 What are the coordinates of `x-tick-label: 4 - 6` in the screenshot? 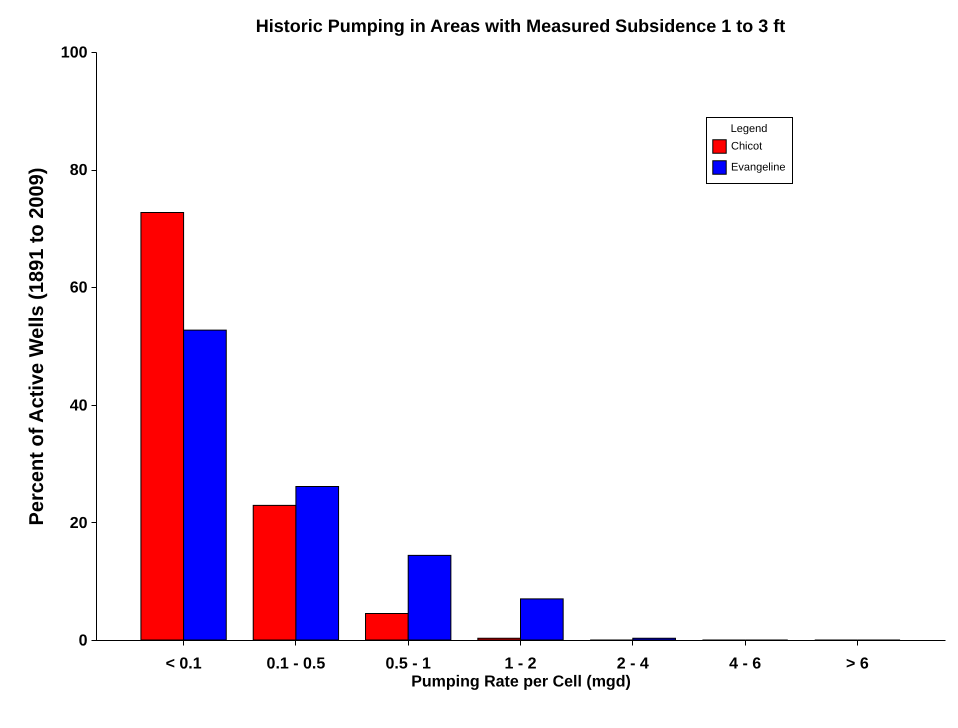 It's located at (745, 664).